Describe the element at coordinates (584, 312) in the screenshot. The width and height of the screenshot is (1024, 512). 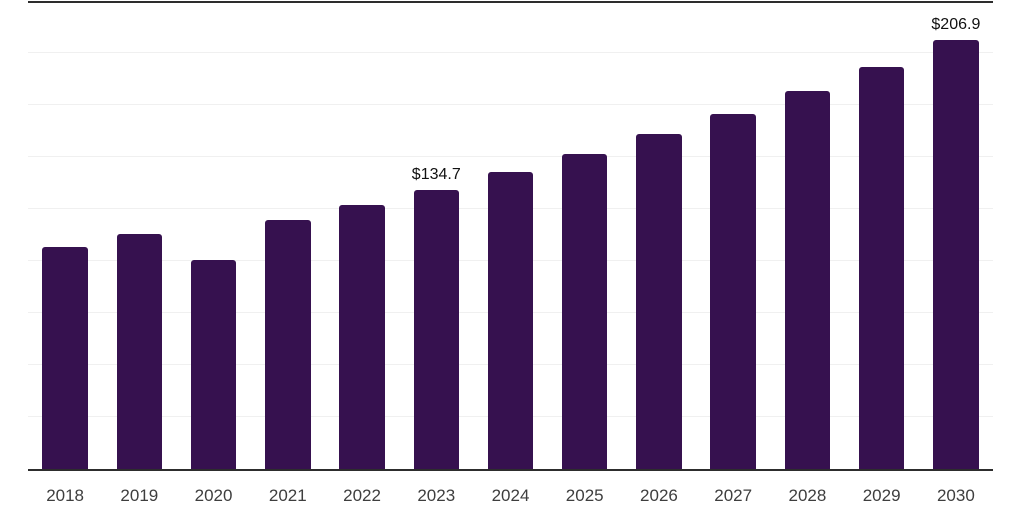
I see `bar-2025` at that location.